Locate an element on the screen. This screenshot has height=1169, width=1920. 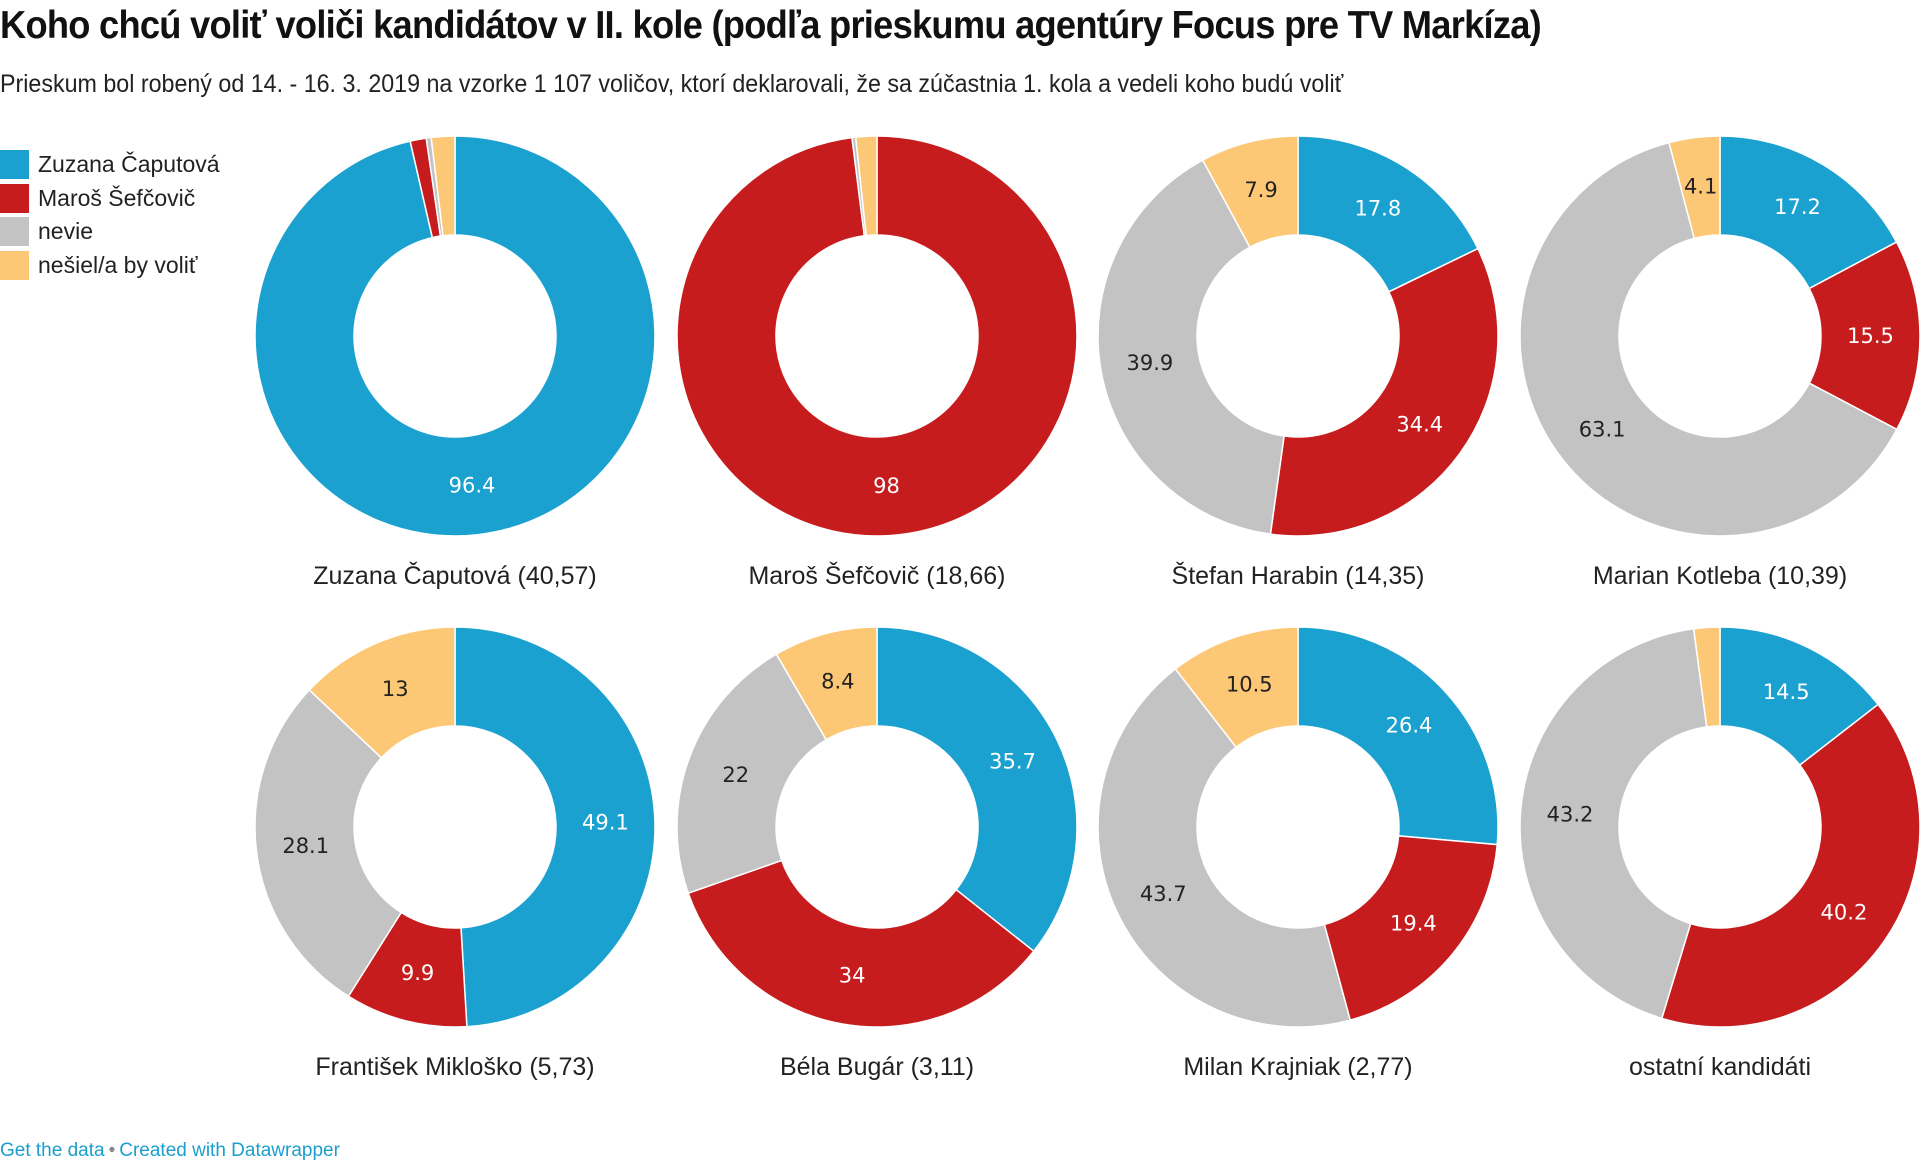
slice-value-label: 28.1 is located at coordinates (305, 846).